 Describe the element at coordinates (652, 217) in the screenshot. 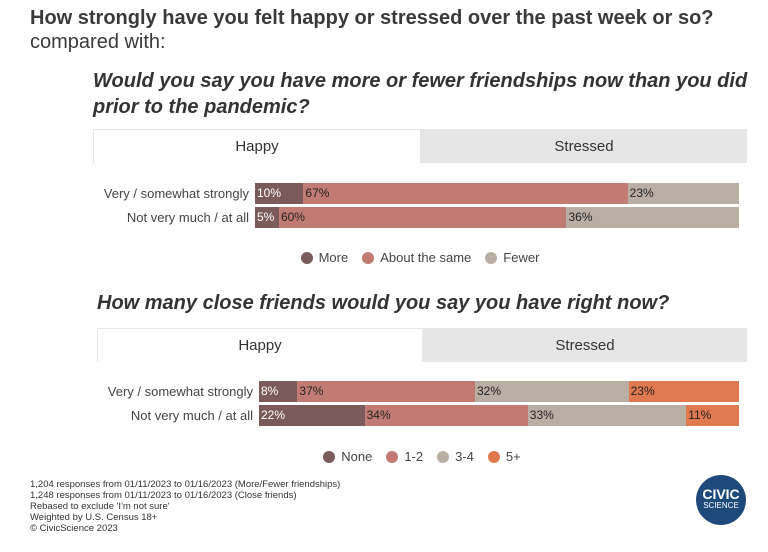

I see `bar-segment-fewer: 36%` at that location.